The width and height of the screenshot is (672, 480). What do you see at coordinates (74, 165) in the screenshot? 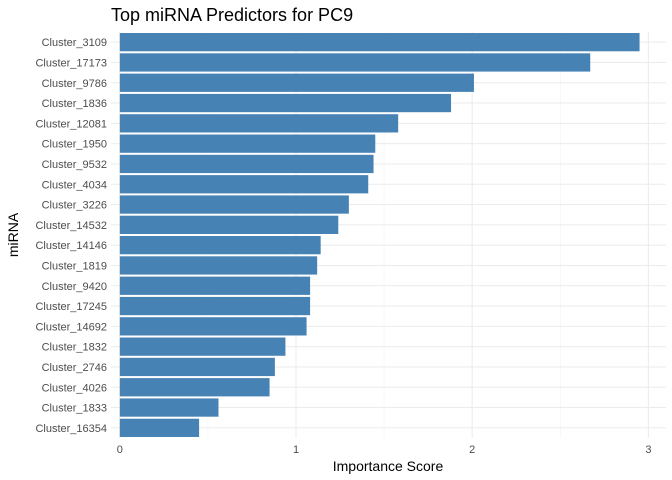
I see `y-tick-label: Cluster_9532` at bounding box center [74, 165].